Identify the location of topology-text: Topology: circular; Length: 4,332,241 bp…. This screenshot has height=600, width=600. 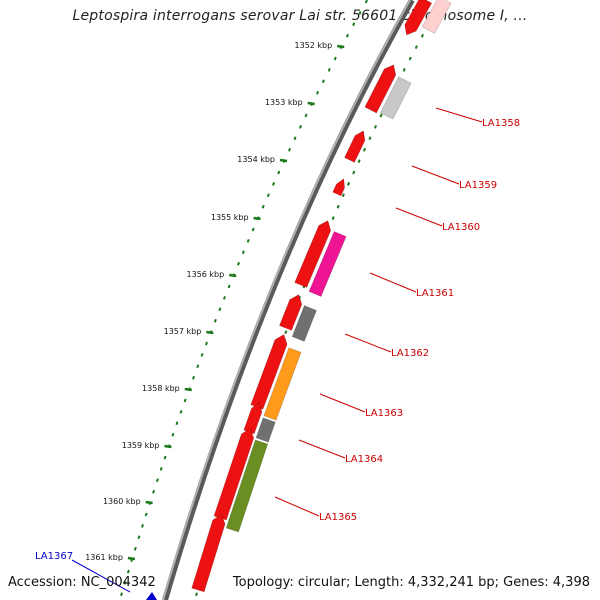
(411, 582).